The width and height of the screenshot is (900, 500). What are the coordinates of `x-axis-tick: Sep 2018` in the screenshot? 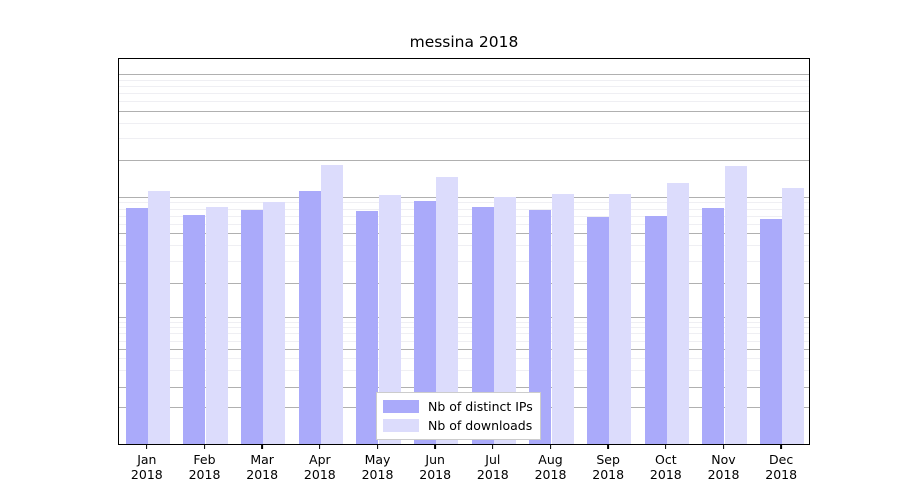 It's located at (608, 463).